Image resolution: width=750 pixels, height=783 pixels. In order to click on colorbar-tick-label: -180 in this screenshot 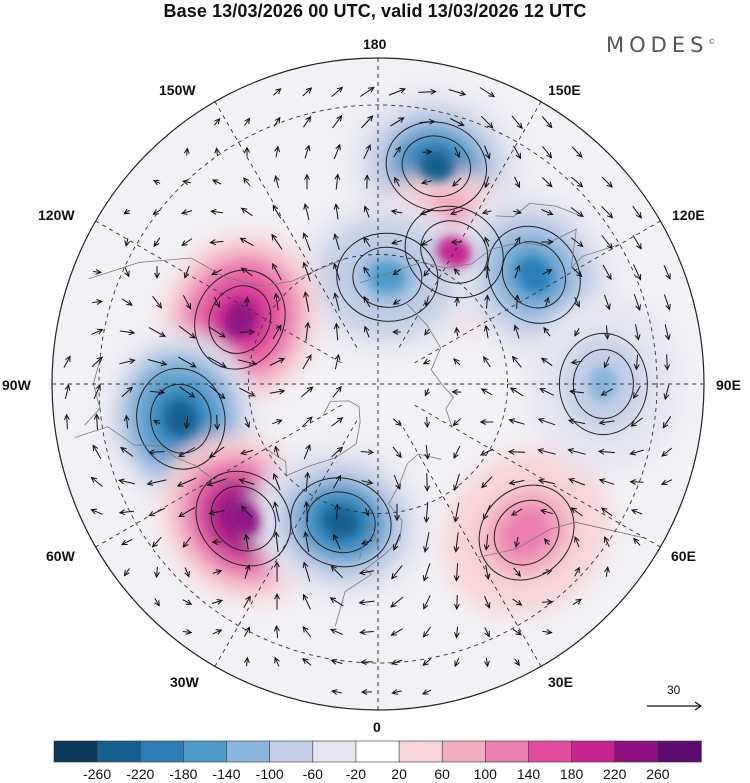, I will do `click(183, 774)`.